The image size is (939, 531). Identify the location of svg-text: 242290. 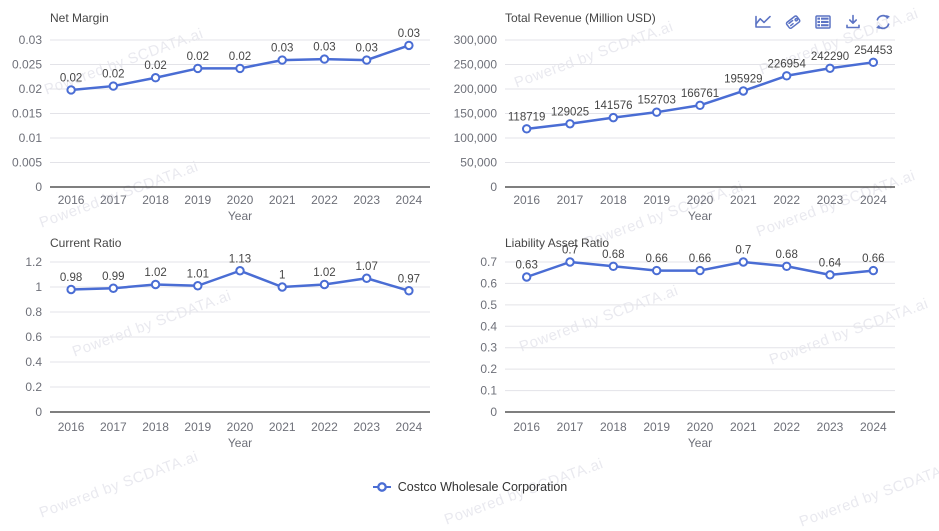
(830, 57).